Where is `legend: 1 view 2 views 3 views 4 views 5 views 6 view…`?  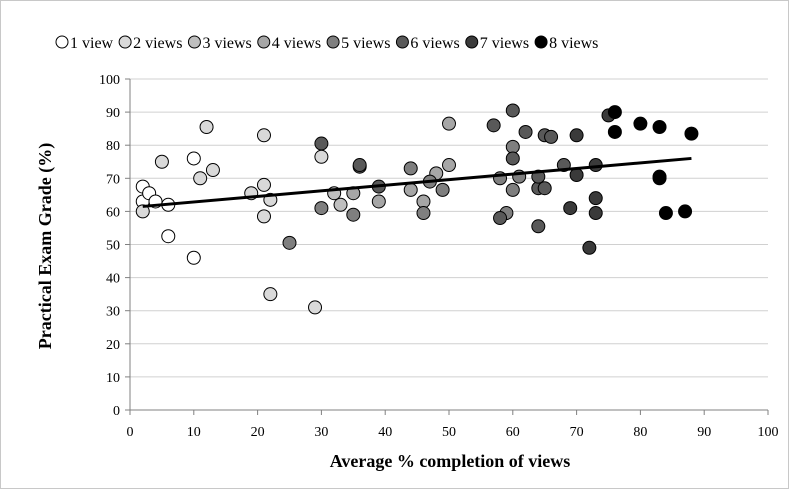 legend: 1 view 2 views 3 views 4 views 5 views 6 view… is located at coordinates (326, 43).